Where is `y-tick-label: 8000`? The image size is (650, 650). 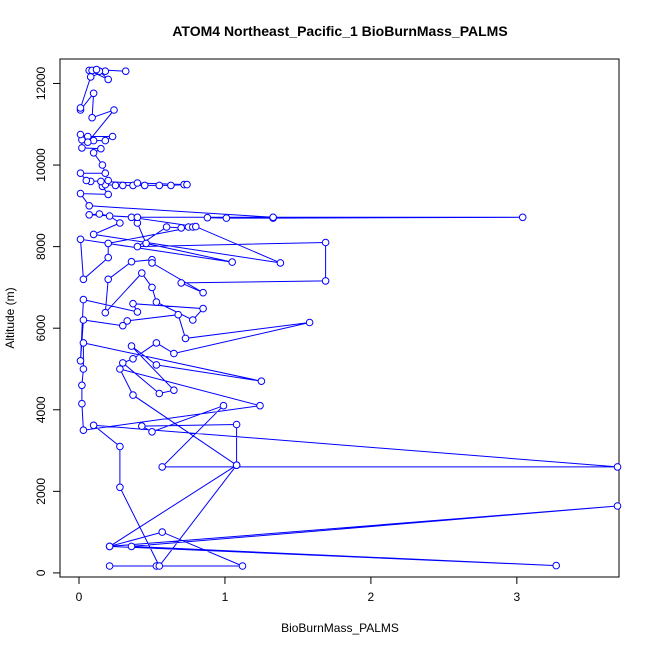 y-tick-label: 8000 is located at coordinates (41, 246).